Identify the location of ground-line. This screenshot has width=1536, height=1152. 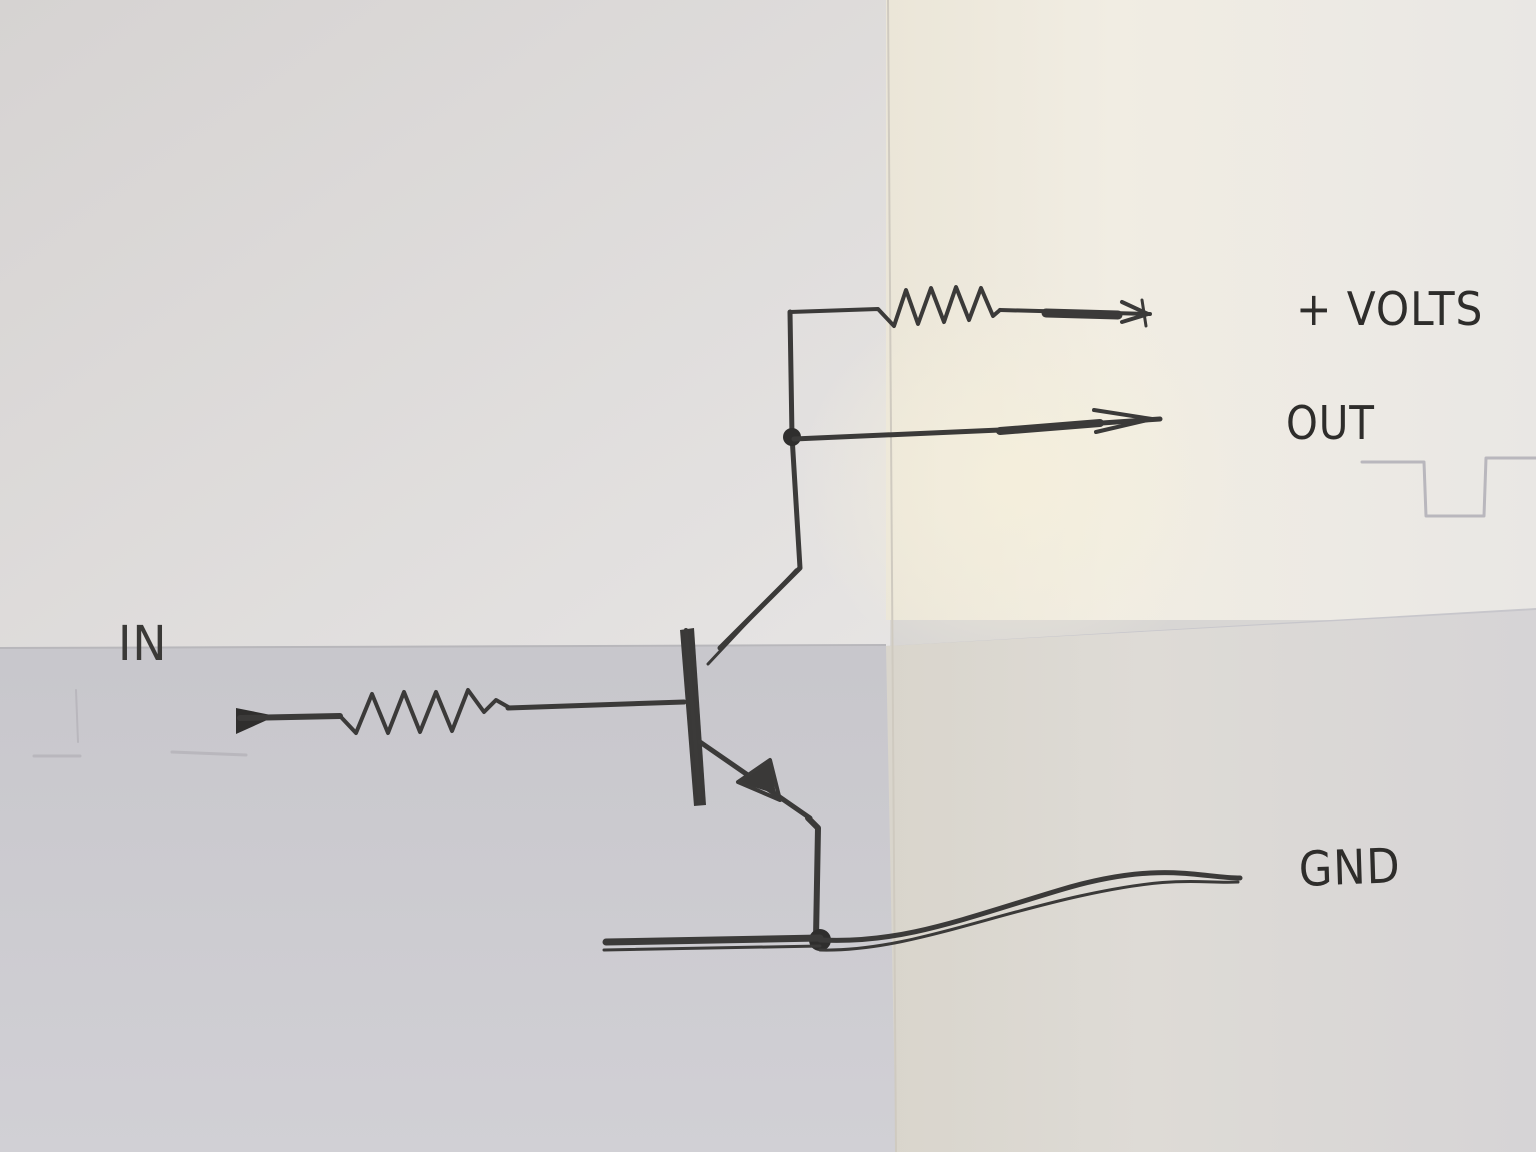
(922, 911).